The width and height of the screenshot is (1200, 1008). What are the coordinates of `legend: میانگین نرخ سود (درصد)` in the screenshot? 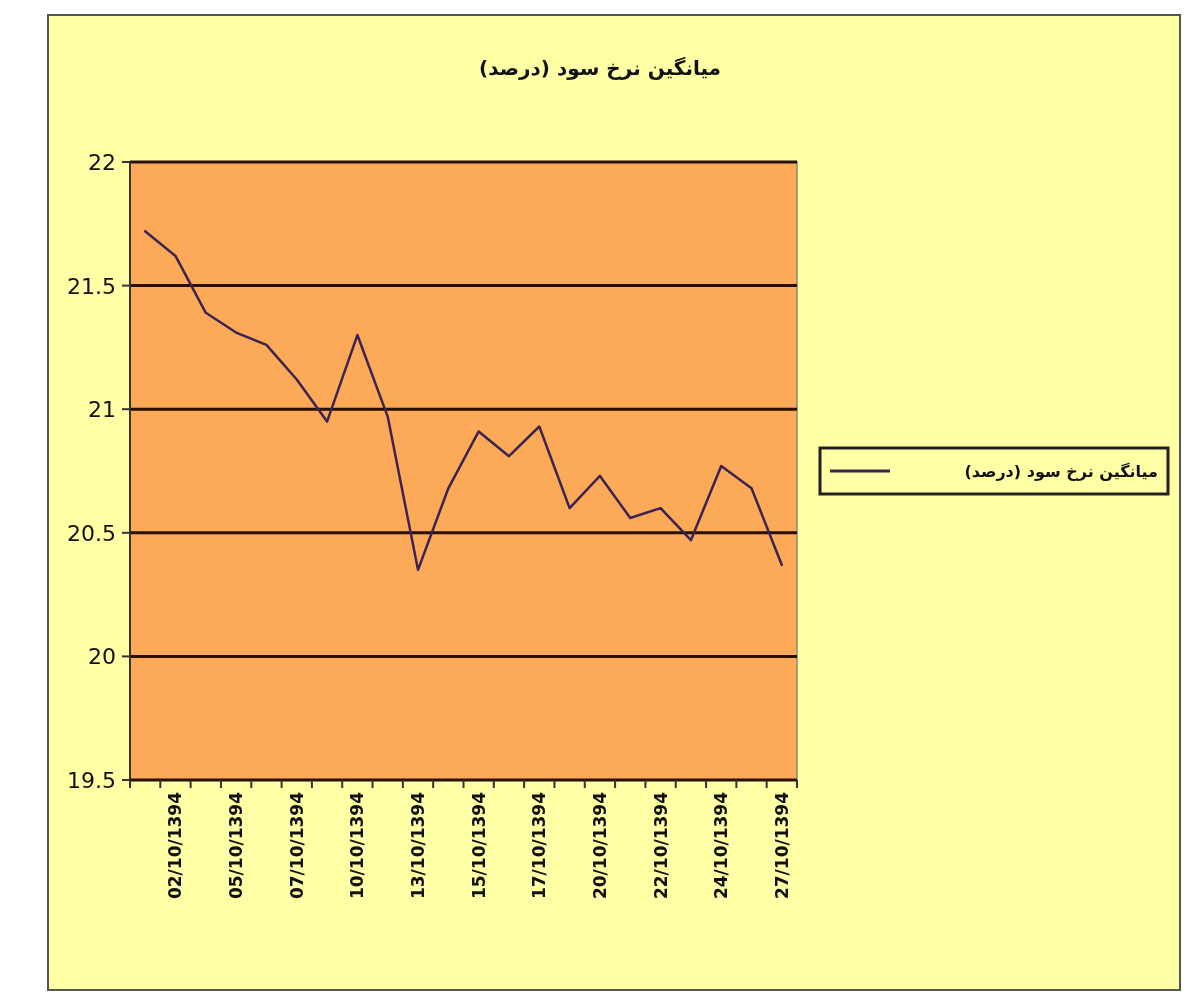 It's located at (994, 471).